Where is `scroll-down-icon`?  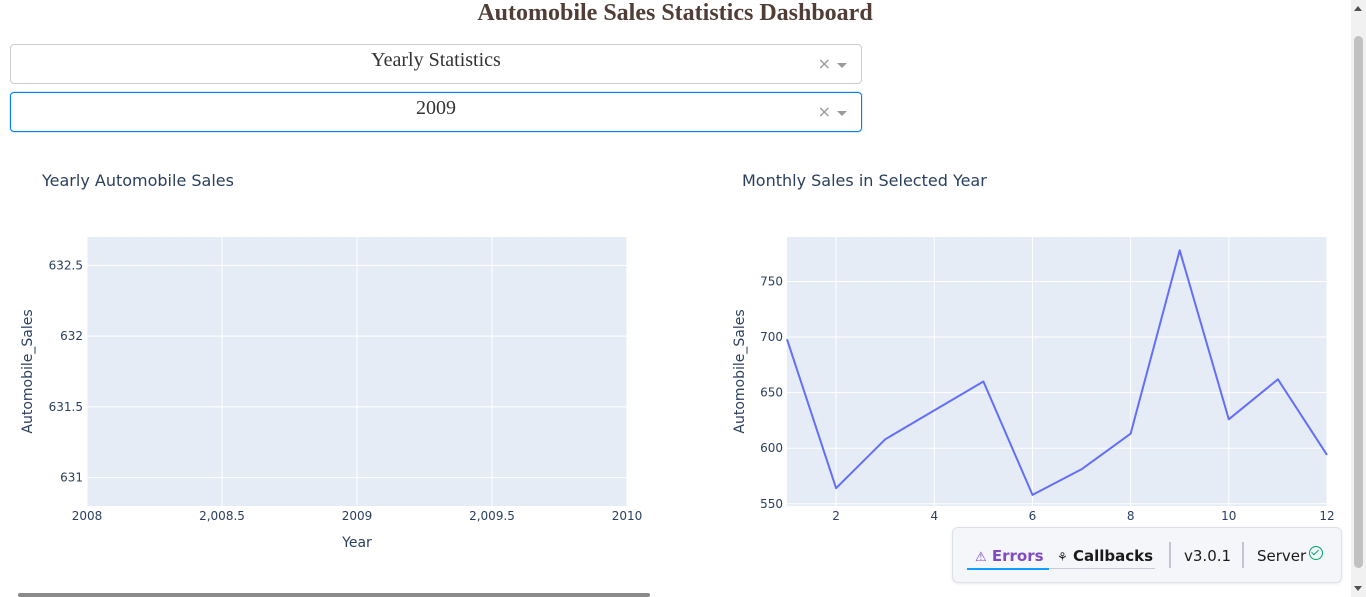
scroll-down-icon is located at coordinates (1358, 588).